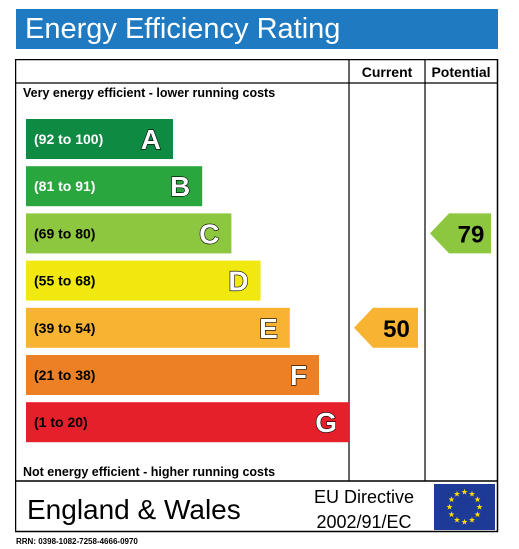  Describe the element at coordinates (158, 327) in the screenshot. I see `band-e-bar` at that location.